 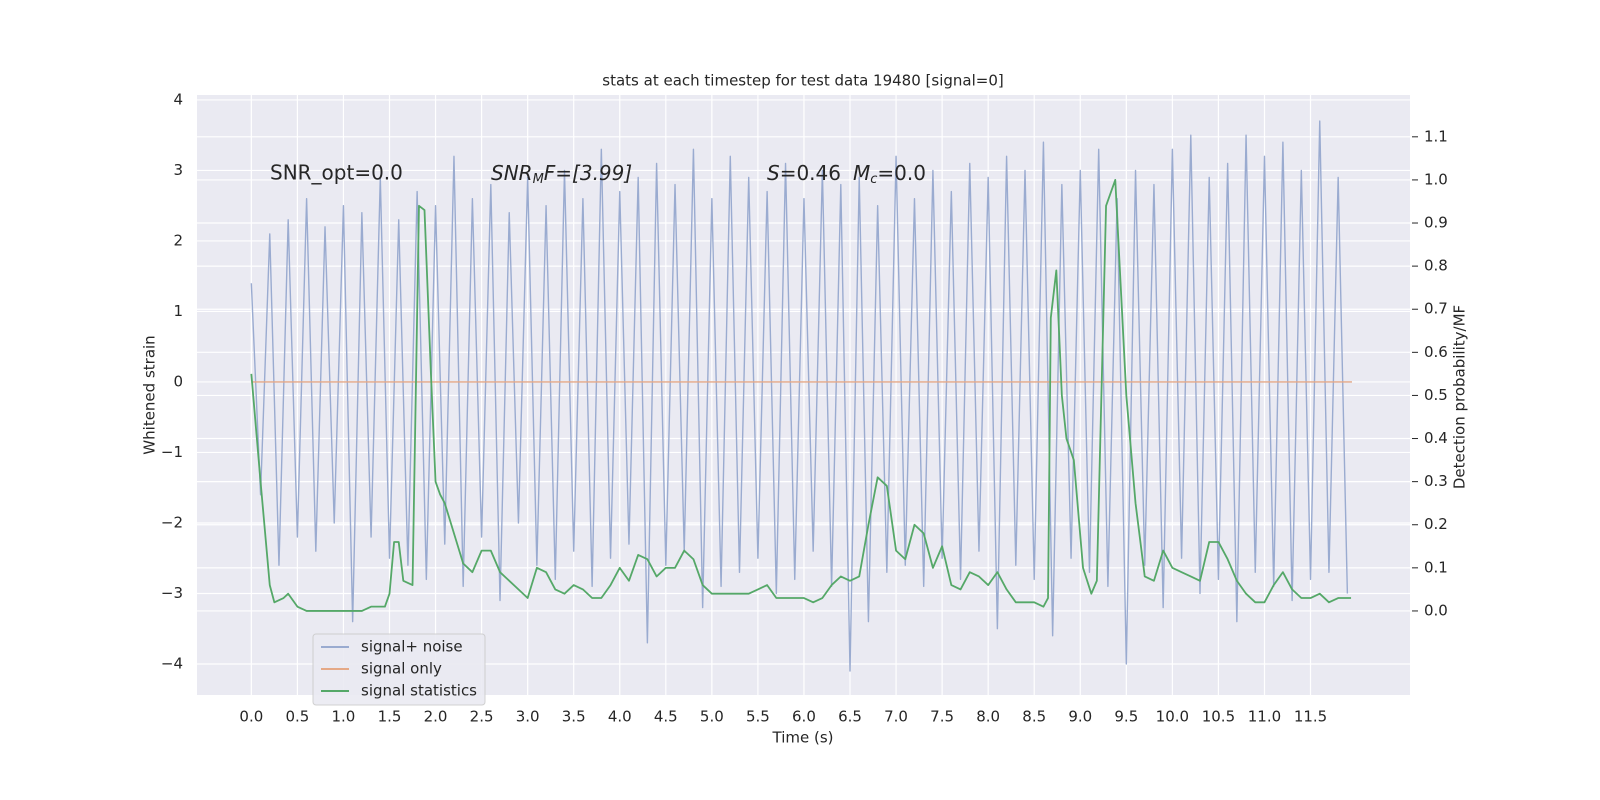 What do you see at coordinates (1034, 717) in the screenshot?
I see `x-tick-label: 8.5` at bounding box center [1034, 717].